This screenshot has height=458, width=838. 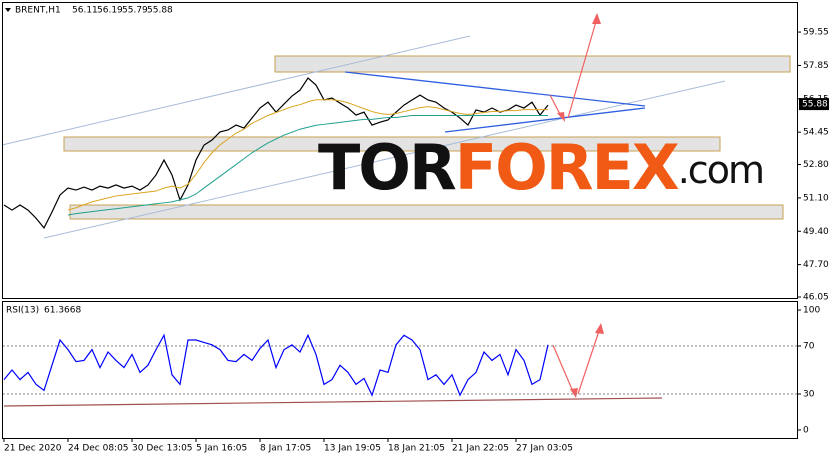 I want to click on channel-line, so click(x=236, y=90).